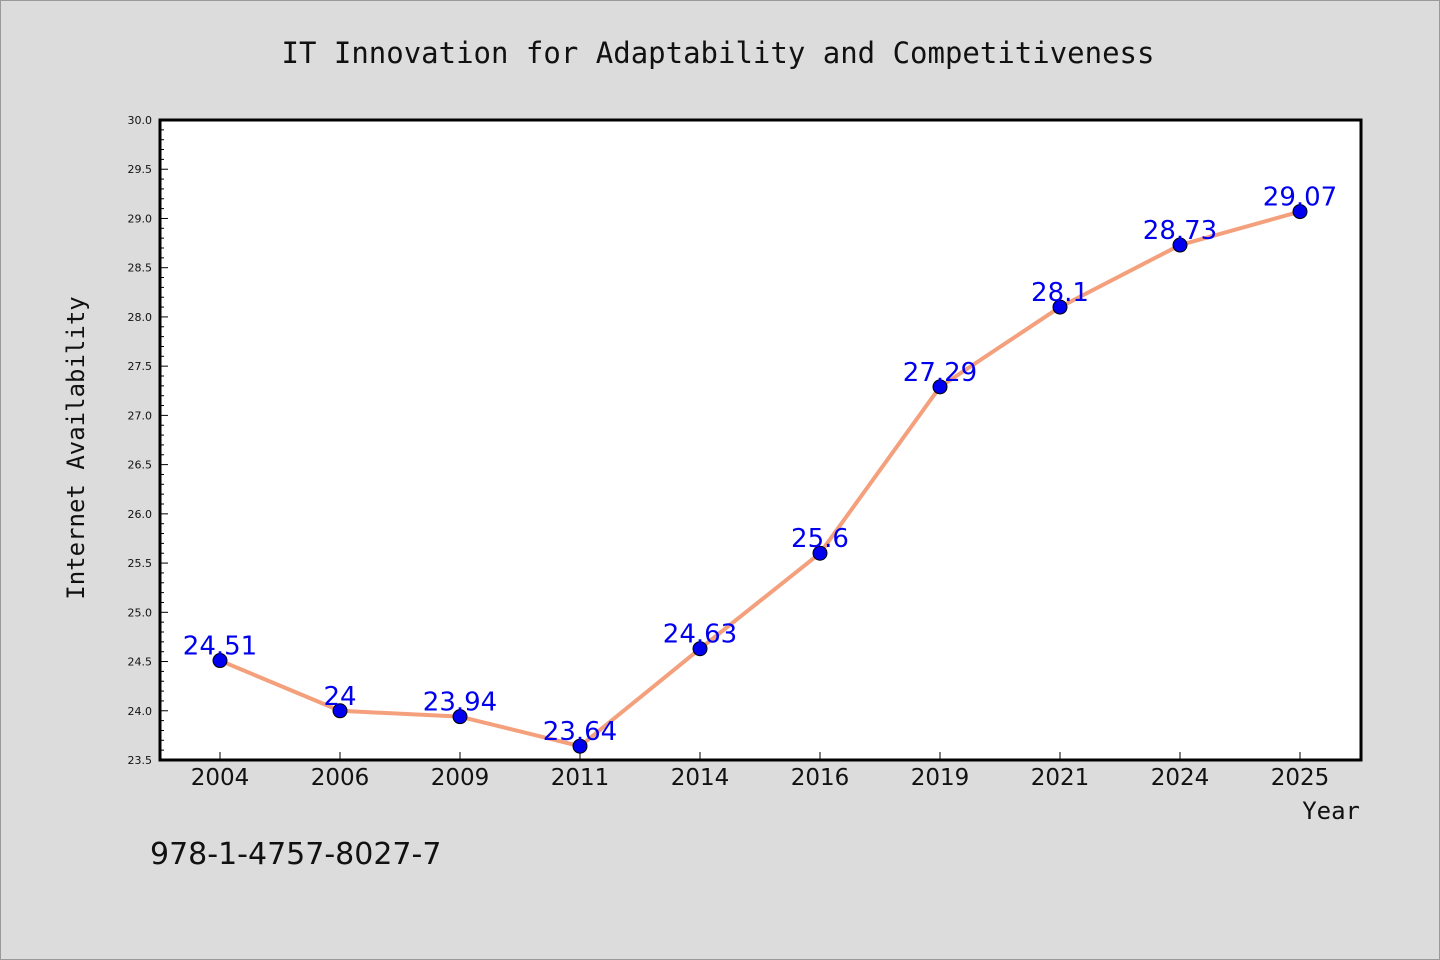  What do you see at coordinates (140, 218) in the screenshot?
I see `y-tick-label: 29.0` at bounding box center [140, 218].